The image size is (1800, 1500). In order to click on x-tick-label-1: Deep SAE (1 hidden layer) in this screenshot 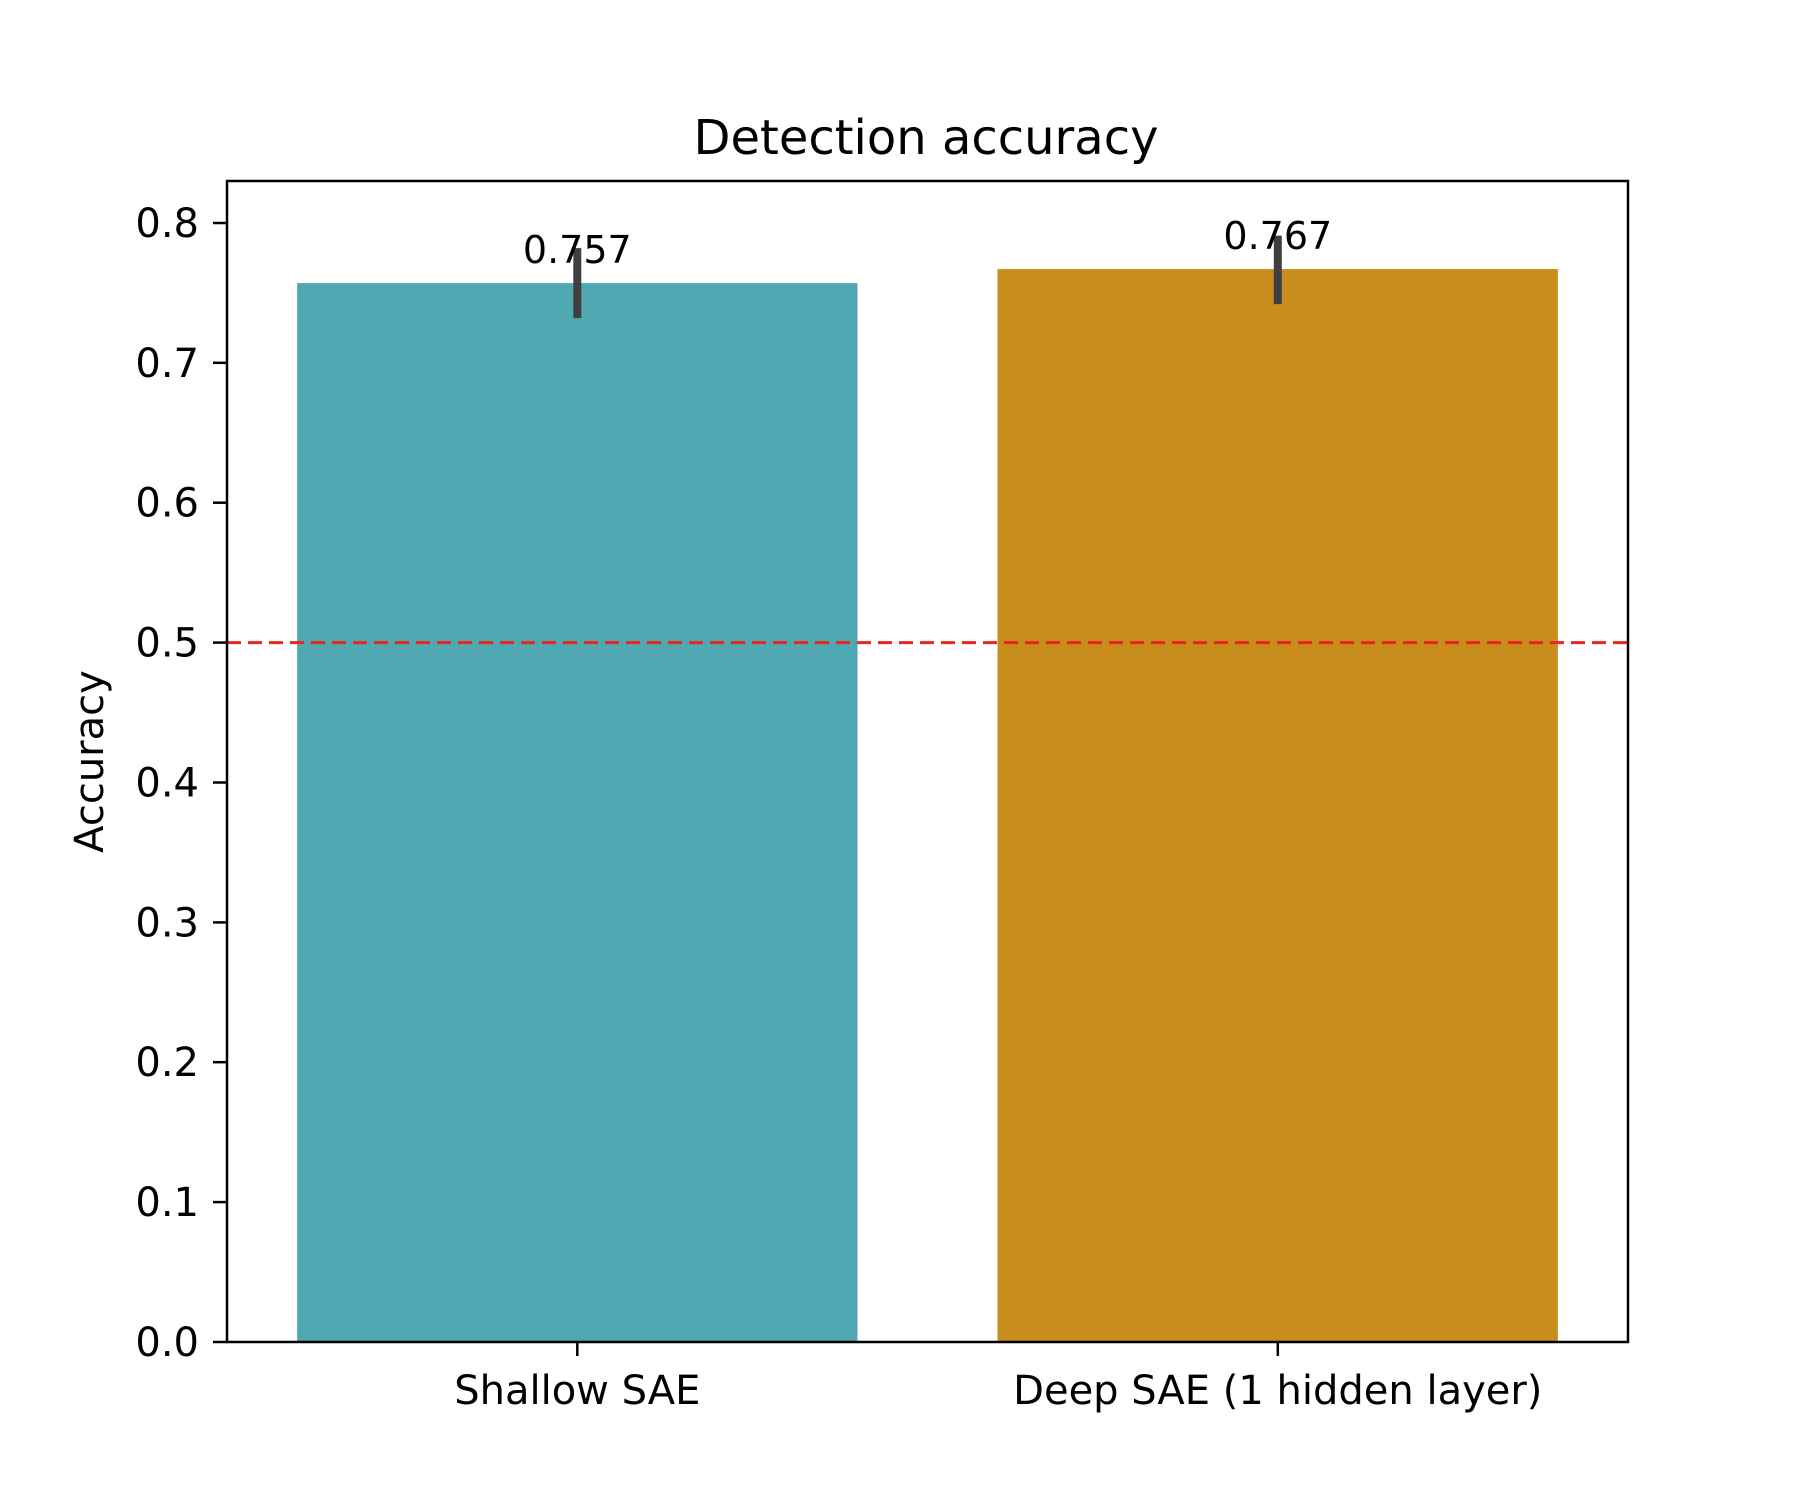, I will do `click(1277, 1391)`.